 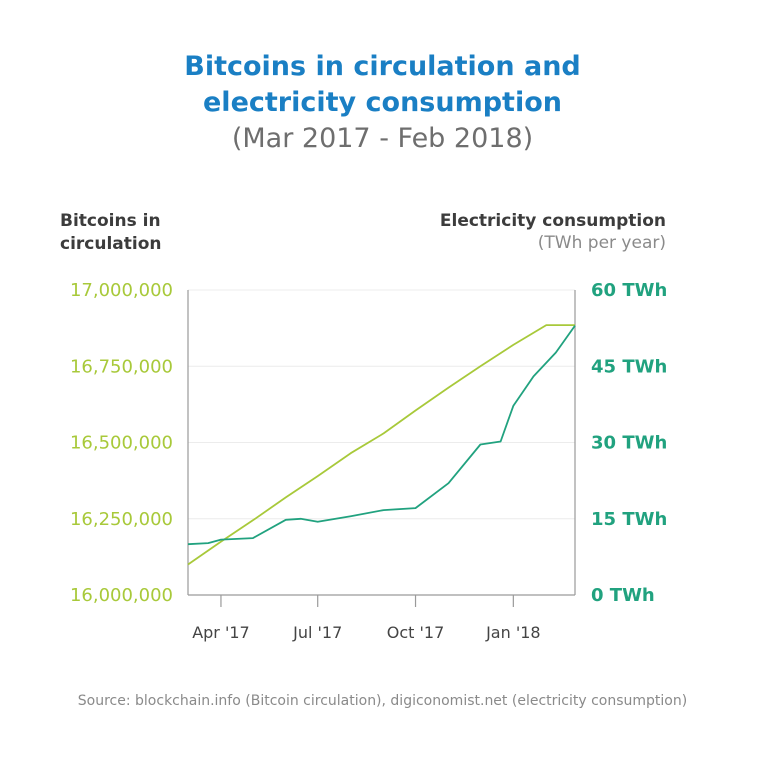 What do you see at coordinates (121, 366) in the screenshot?
I see `left-tick-label: 16,750,000` at bounding box center [121, 366].